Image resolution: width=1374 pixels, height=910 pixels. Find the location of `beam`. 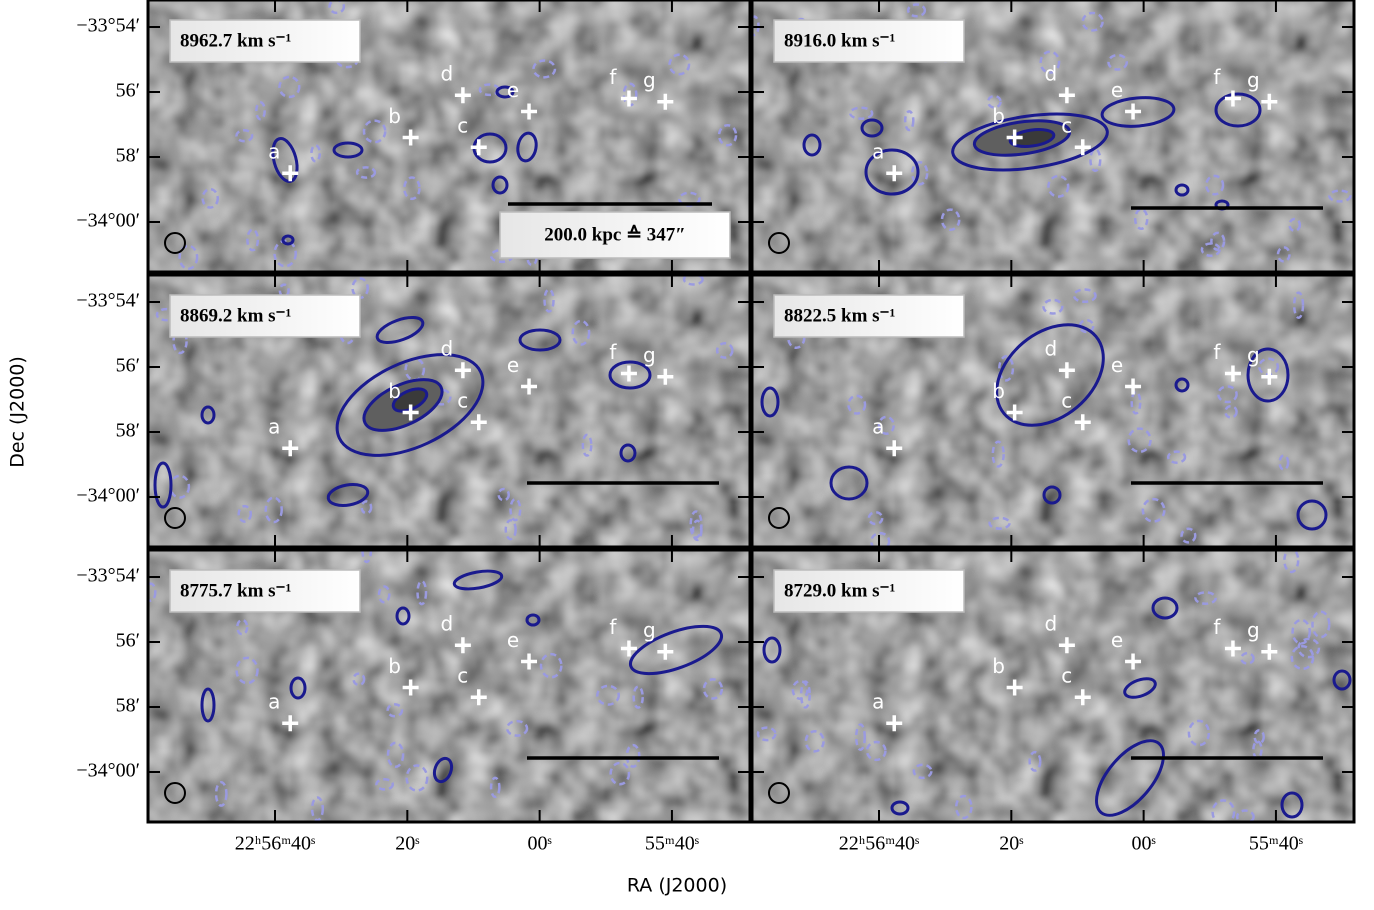

beam is located at coordinates (779, 243).